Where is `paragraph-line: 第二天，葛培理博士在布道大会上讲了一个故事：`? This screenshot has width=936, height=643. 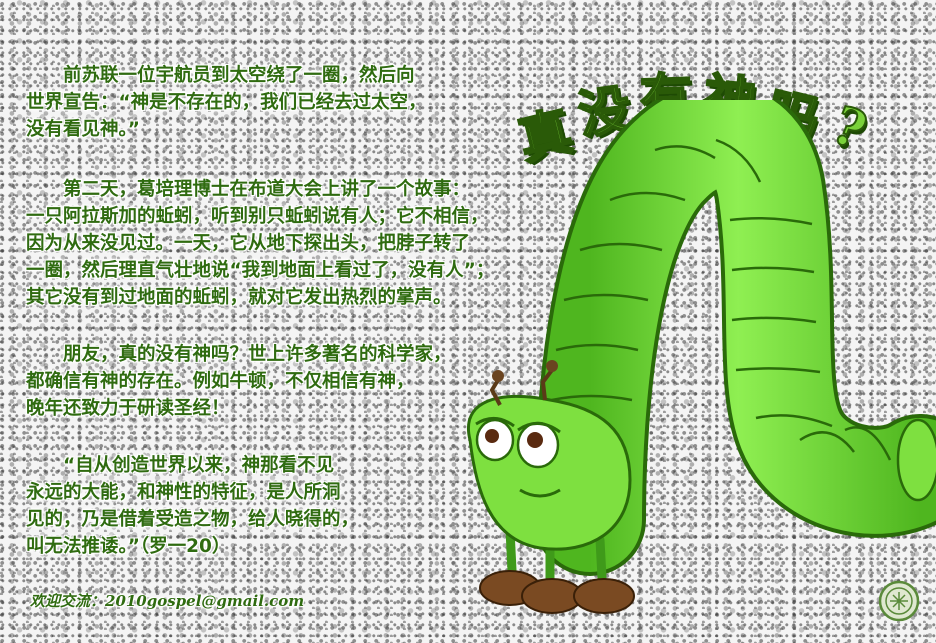
paragraph-line: 第二天，葛培理博士在布道大会上讲了一个故事： is located at coordinates (248, 189).